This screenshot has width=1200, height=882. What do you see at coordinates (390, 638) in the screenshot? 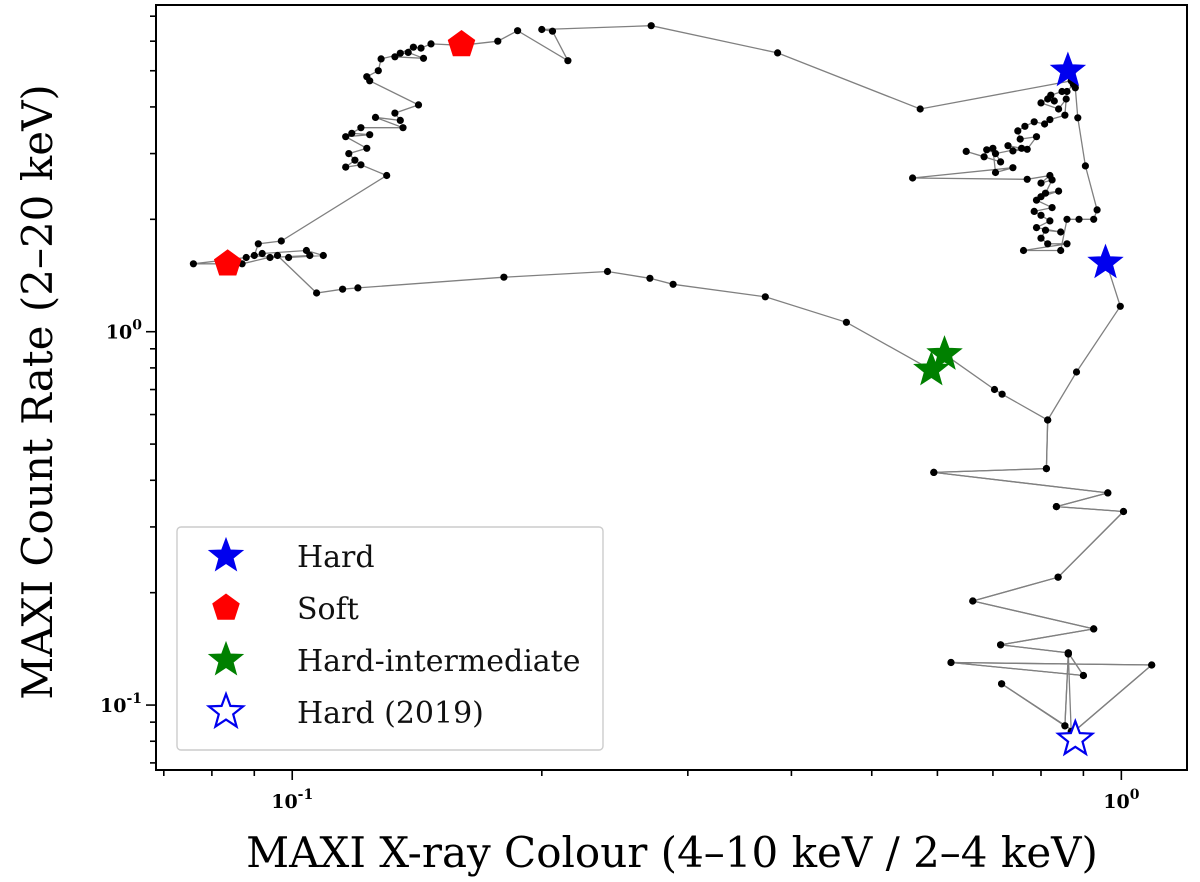
I see `legend: Hard Soft Hard-intermediate Hard (2019)` at bounding box center [390, 638].